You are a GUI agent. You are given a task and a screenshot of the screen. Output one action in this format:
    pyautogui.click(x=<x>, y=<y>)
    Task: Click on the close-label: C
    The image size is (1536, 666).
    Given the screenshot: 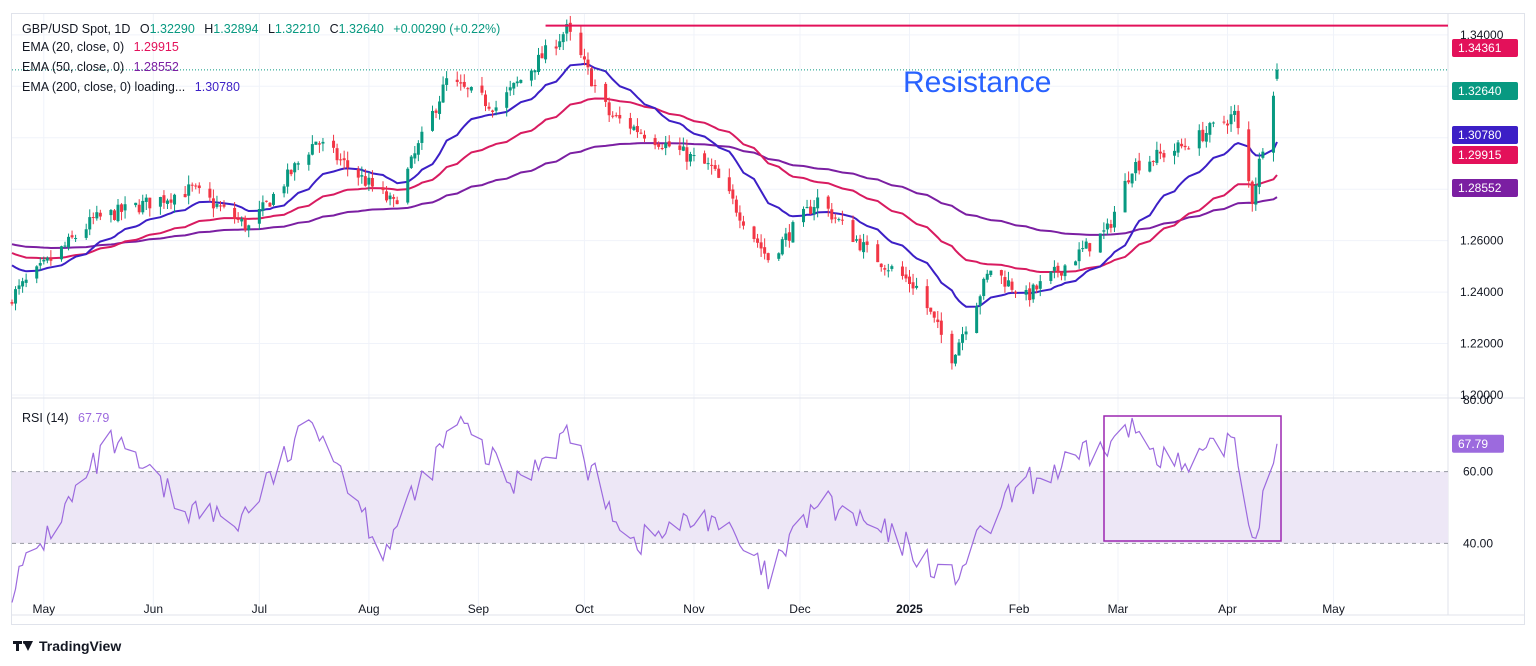 What is the action you would take?
    pyautogui.click(x=334, y=29)
    